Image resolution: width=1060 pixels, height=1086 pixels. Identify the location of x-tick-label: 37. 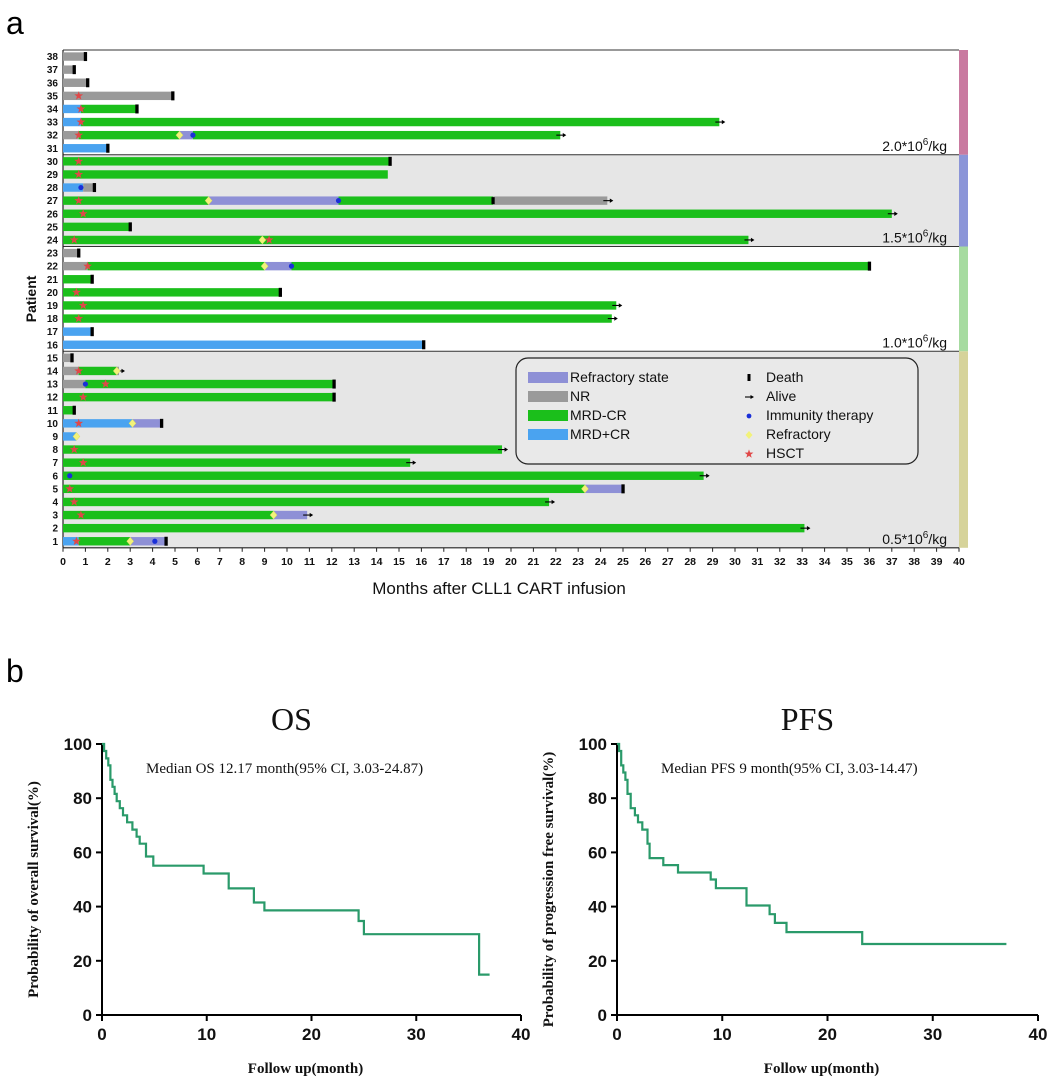
(892, 562).